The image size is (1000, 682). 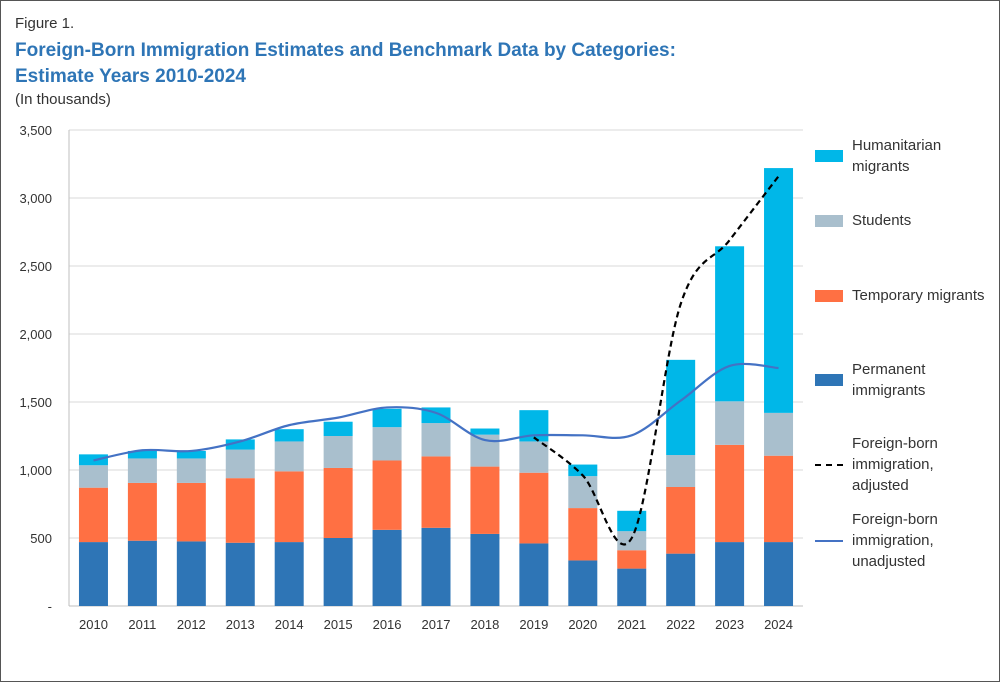 I want to click on bar-students-2014, so click(x=289, y=456).